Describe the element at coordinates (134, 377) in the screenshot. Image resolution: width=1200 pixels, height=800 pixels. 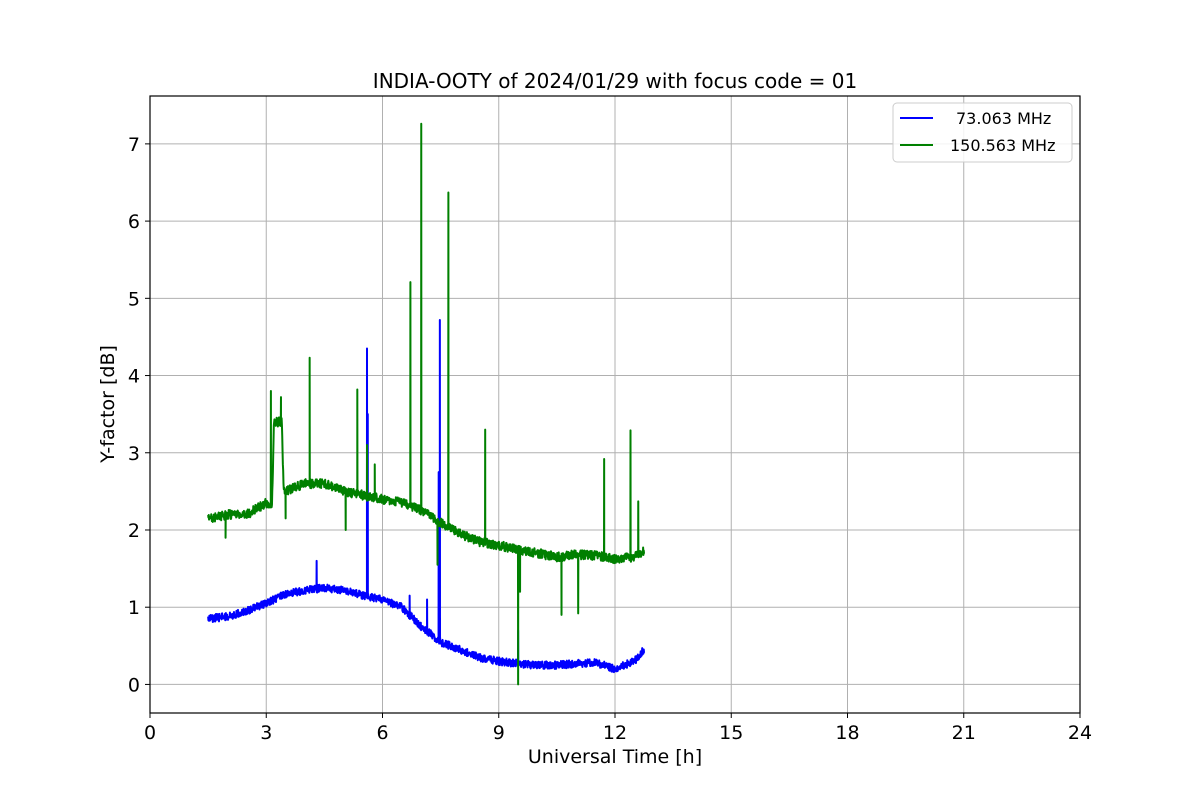
I see `y-tick-label: 4` at that location.